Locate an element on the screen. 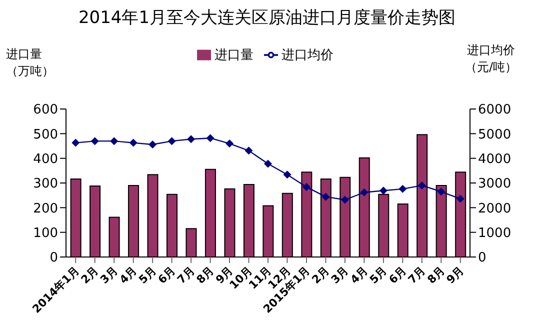 The height and width of the screenshot is (324, 534). y2-tick-label: 0 is located at coordinates (482, 258).